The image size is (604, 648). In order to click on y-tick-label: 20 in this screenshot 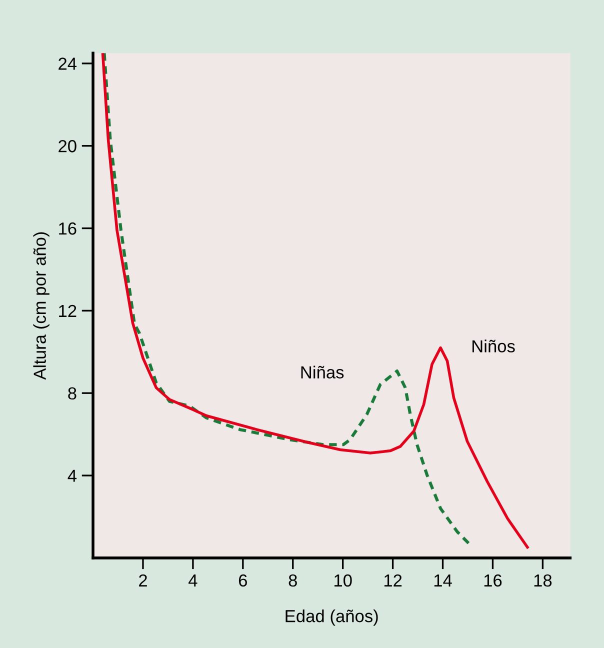, I will do `click(67, 146)`.